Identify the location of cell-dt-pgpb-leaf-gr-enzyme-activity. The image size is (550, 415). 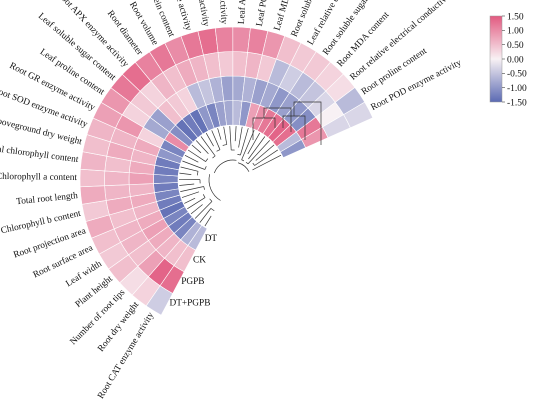
(224, 39).